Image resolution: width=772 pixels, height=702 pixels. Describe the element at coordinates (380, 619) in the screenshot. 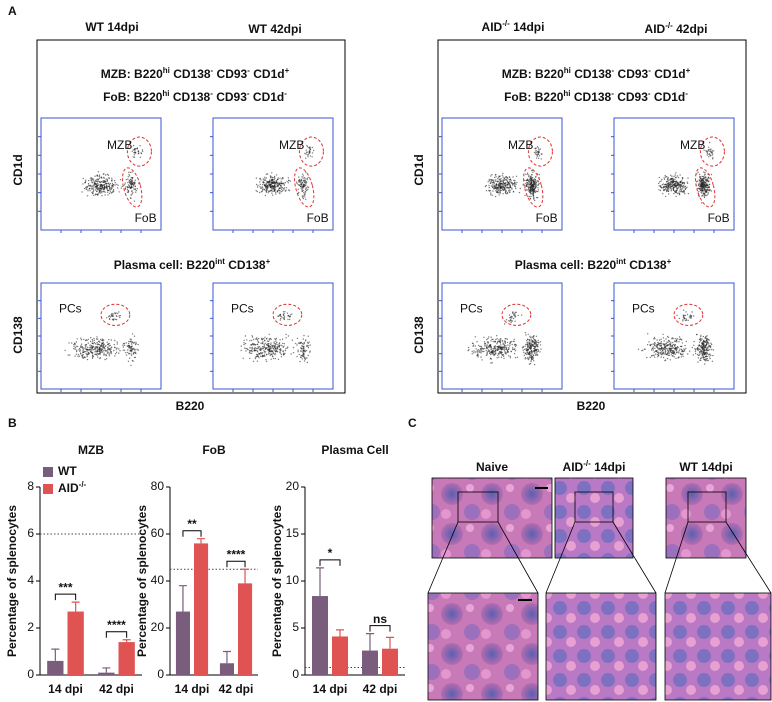

I see `significance-label: ns` at that location.